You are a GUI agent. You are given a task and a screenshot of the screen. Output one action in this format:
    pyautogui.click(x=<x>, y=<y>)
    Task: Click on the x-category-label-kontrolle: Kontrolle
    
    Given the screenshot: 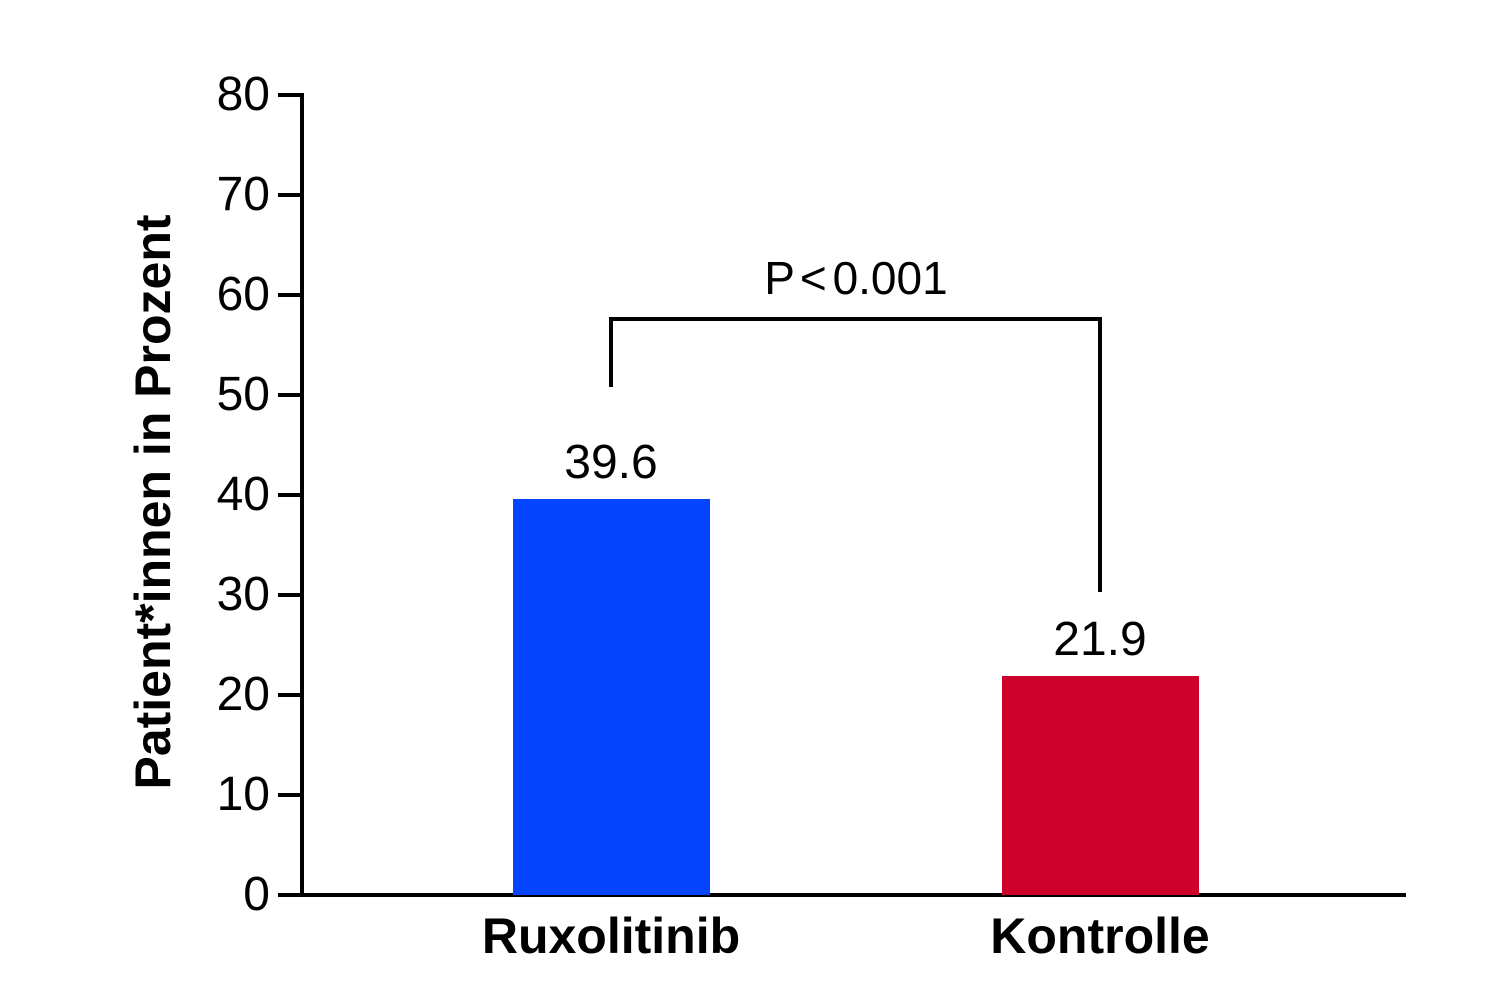 What is the action you would take?
    pyautogui.click(x=1100, y=936)
    